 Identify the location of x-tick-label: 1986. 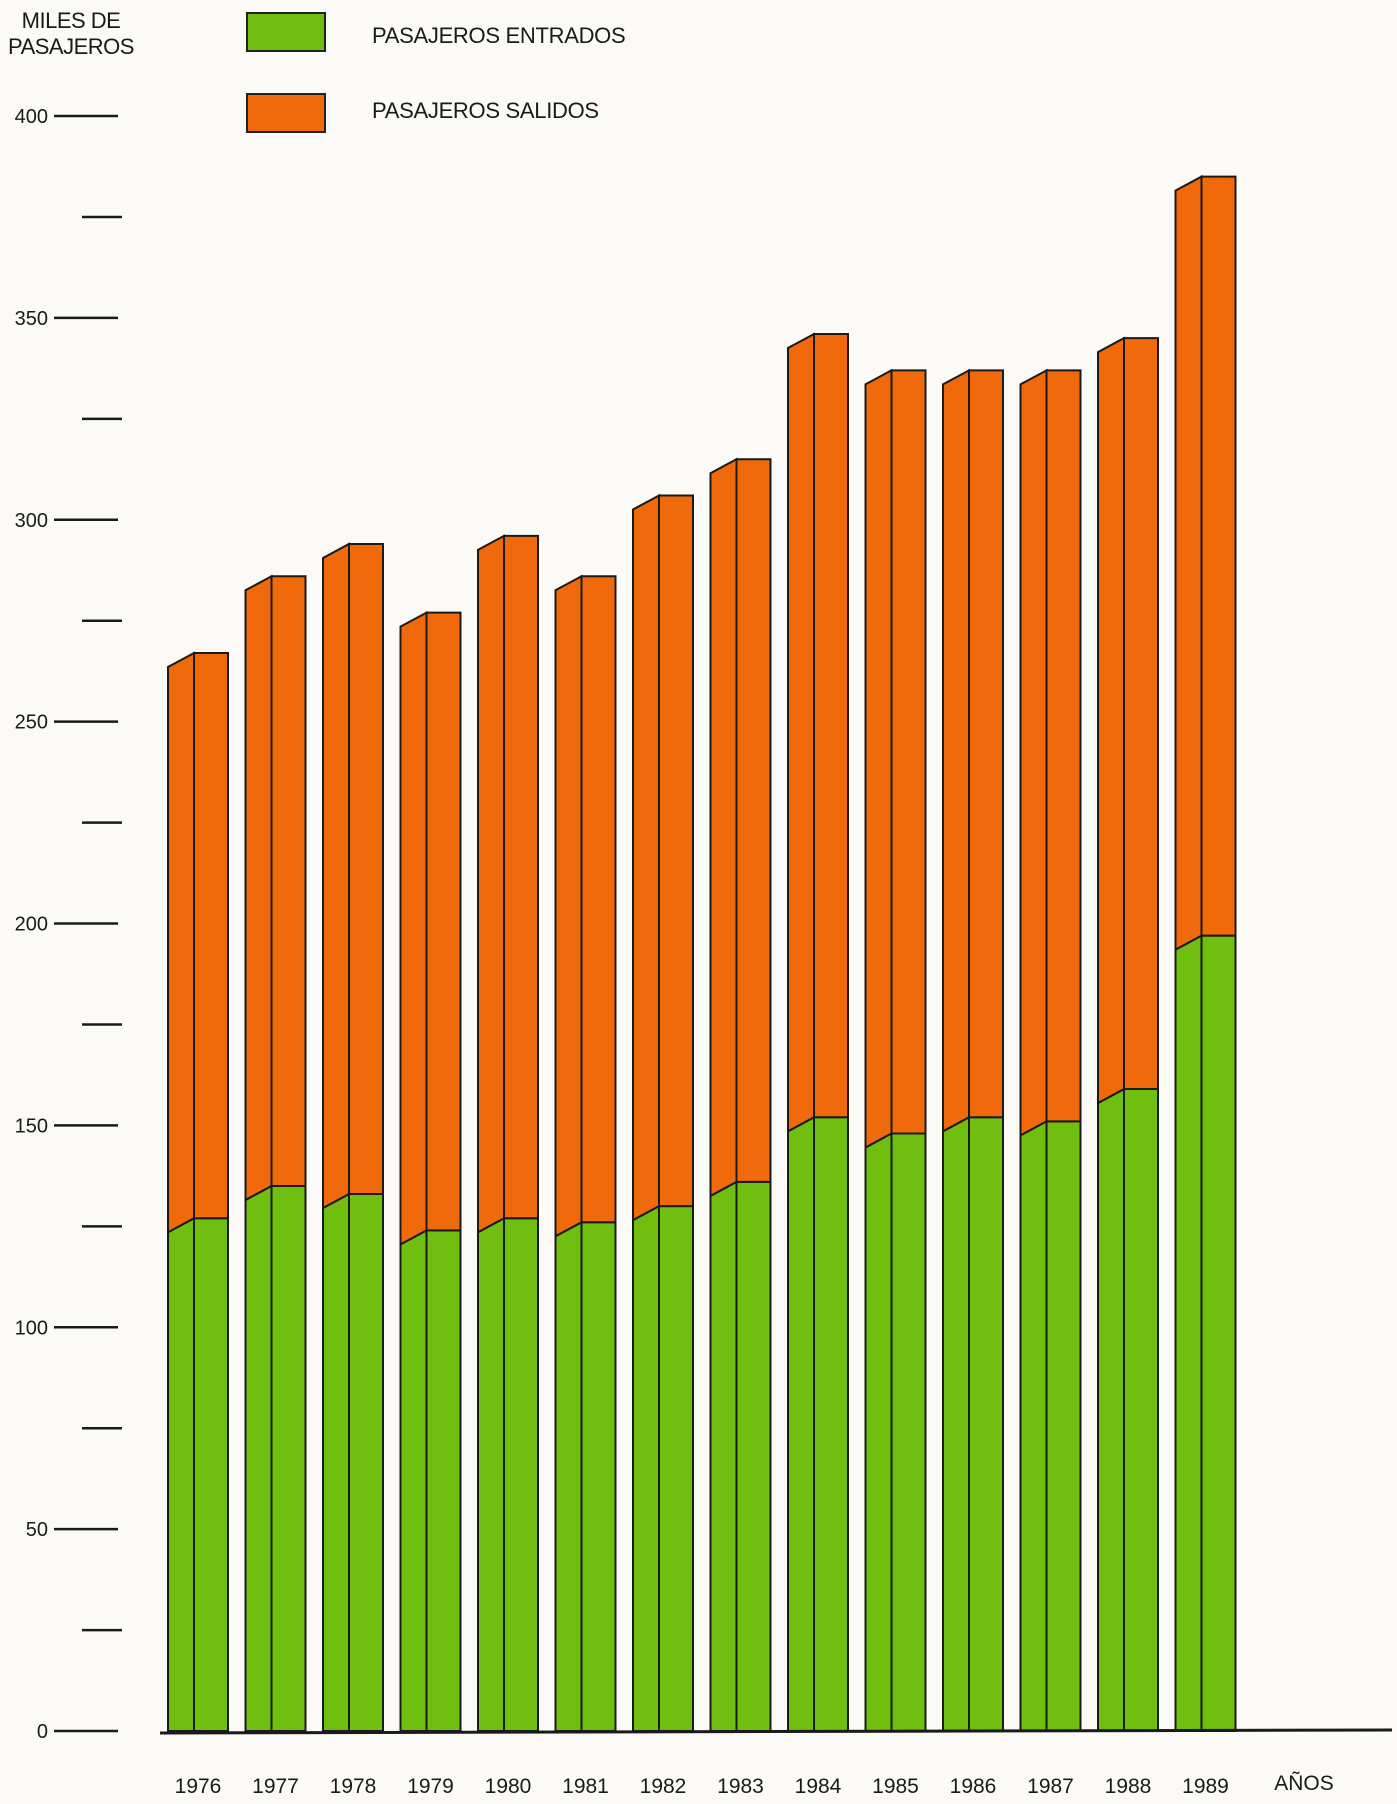
(973, 1786).